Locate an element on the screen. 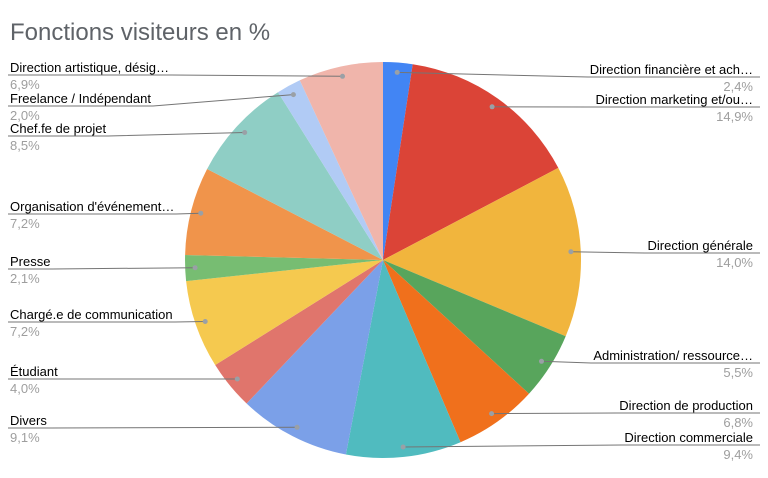  callout-etudiant: Étudiant 4,0% is located at coordinates (34, 380).